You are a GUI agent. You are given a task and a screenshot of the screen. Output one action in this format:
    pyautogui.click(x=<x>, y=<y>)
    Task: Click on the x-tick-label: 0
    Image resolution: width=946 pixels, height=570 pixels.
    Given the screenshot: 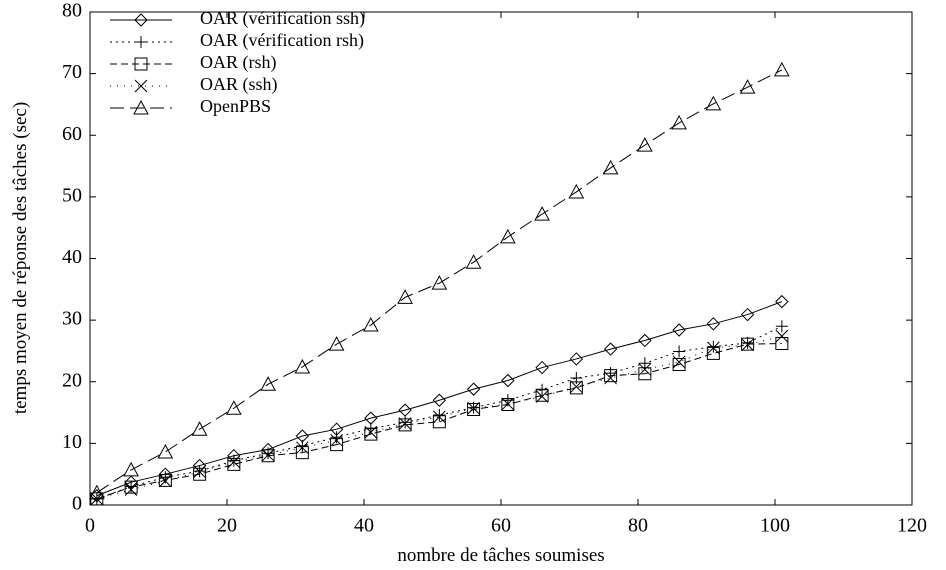 What is the action you would take?
    pyautogui.click(x=90, y=526)
    